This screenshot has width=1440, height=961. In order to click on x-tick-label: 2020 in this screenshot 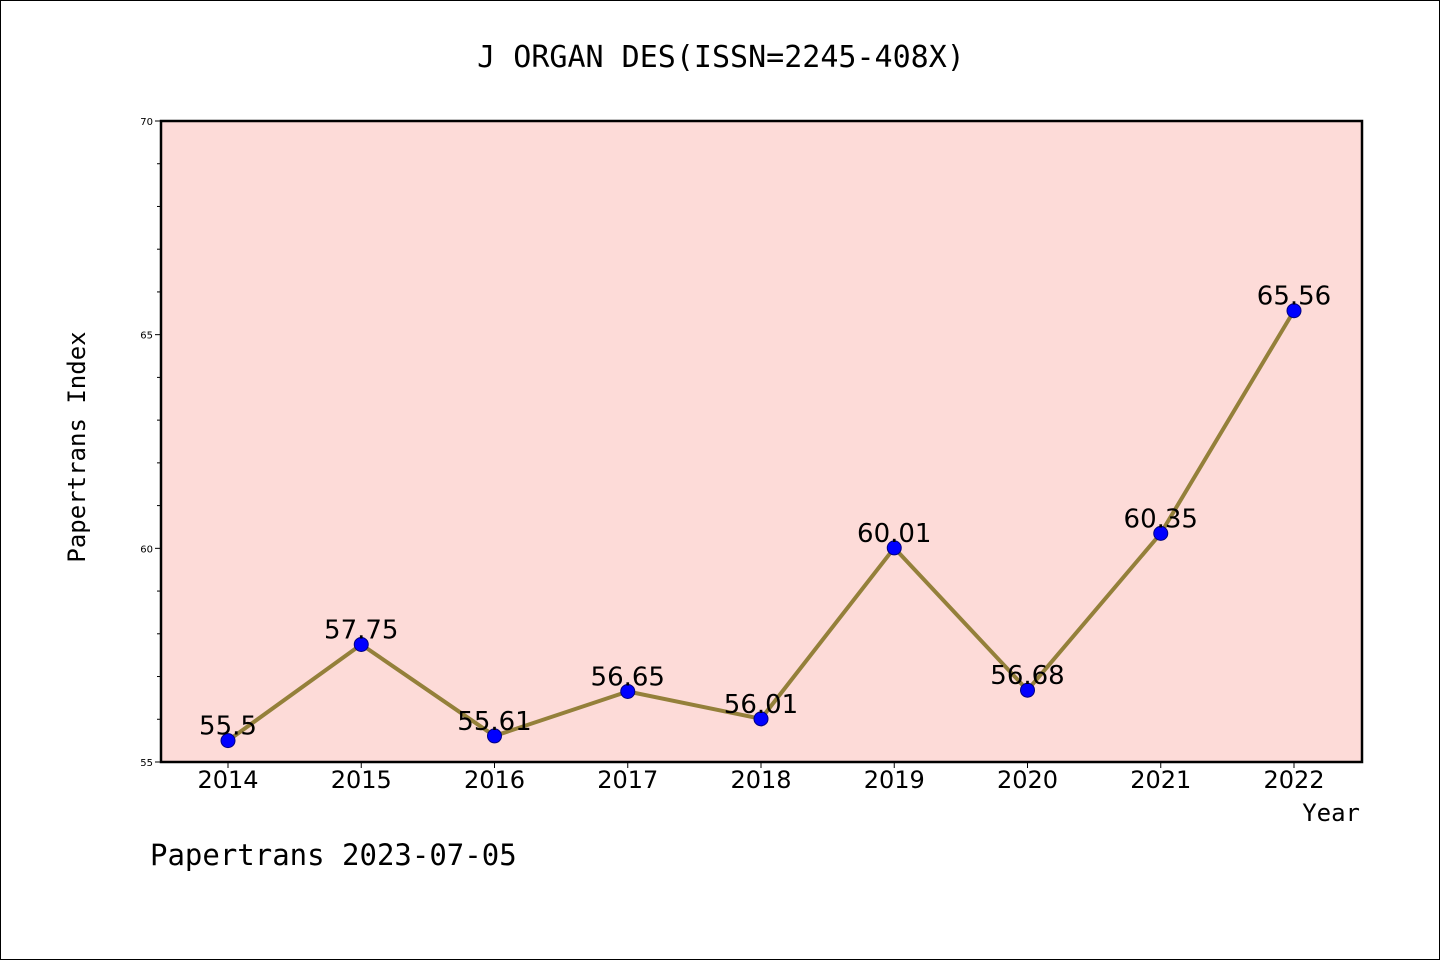, I will do `click(1027, 780)`.